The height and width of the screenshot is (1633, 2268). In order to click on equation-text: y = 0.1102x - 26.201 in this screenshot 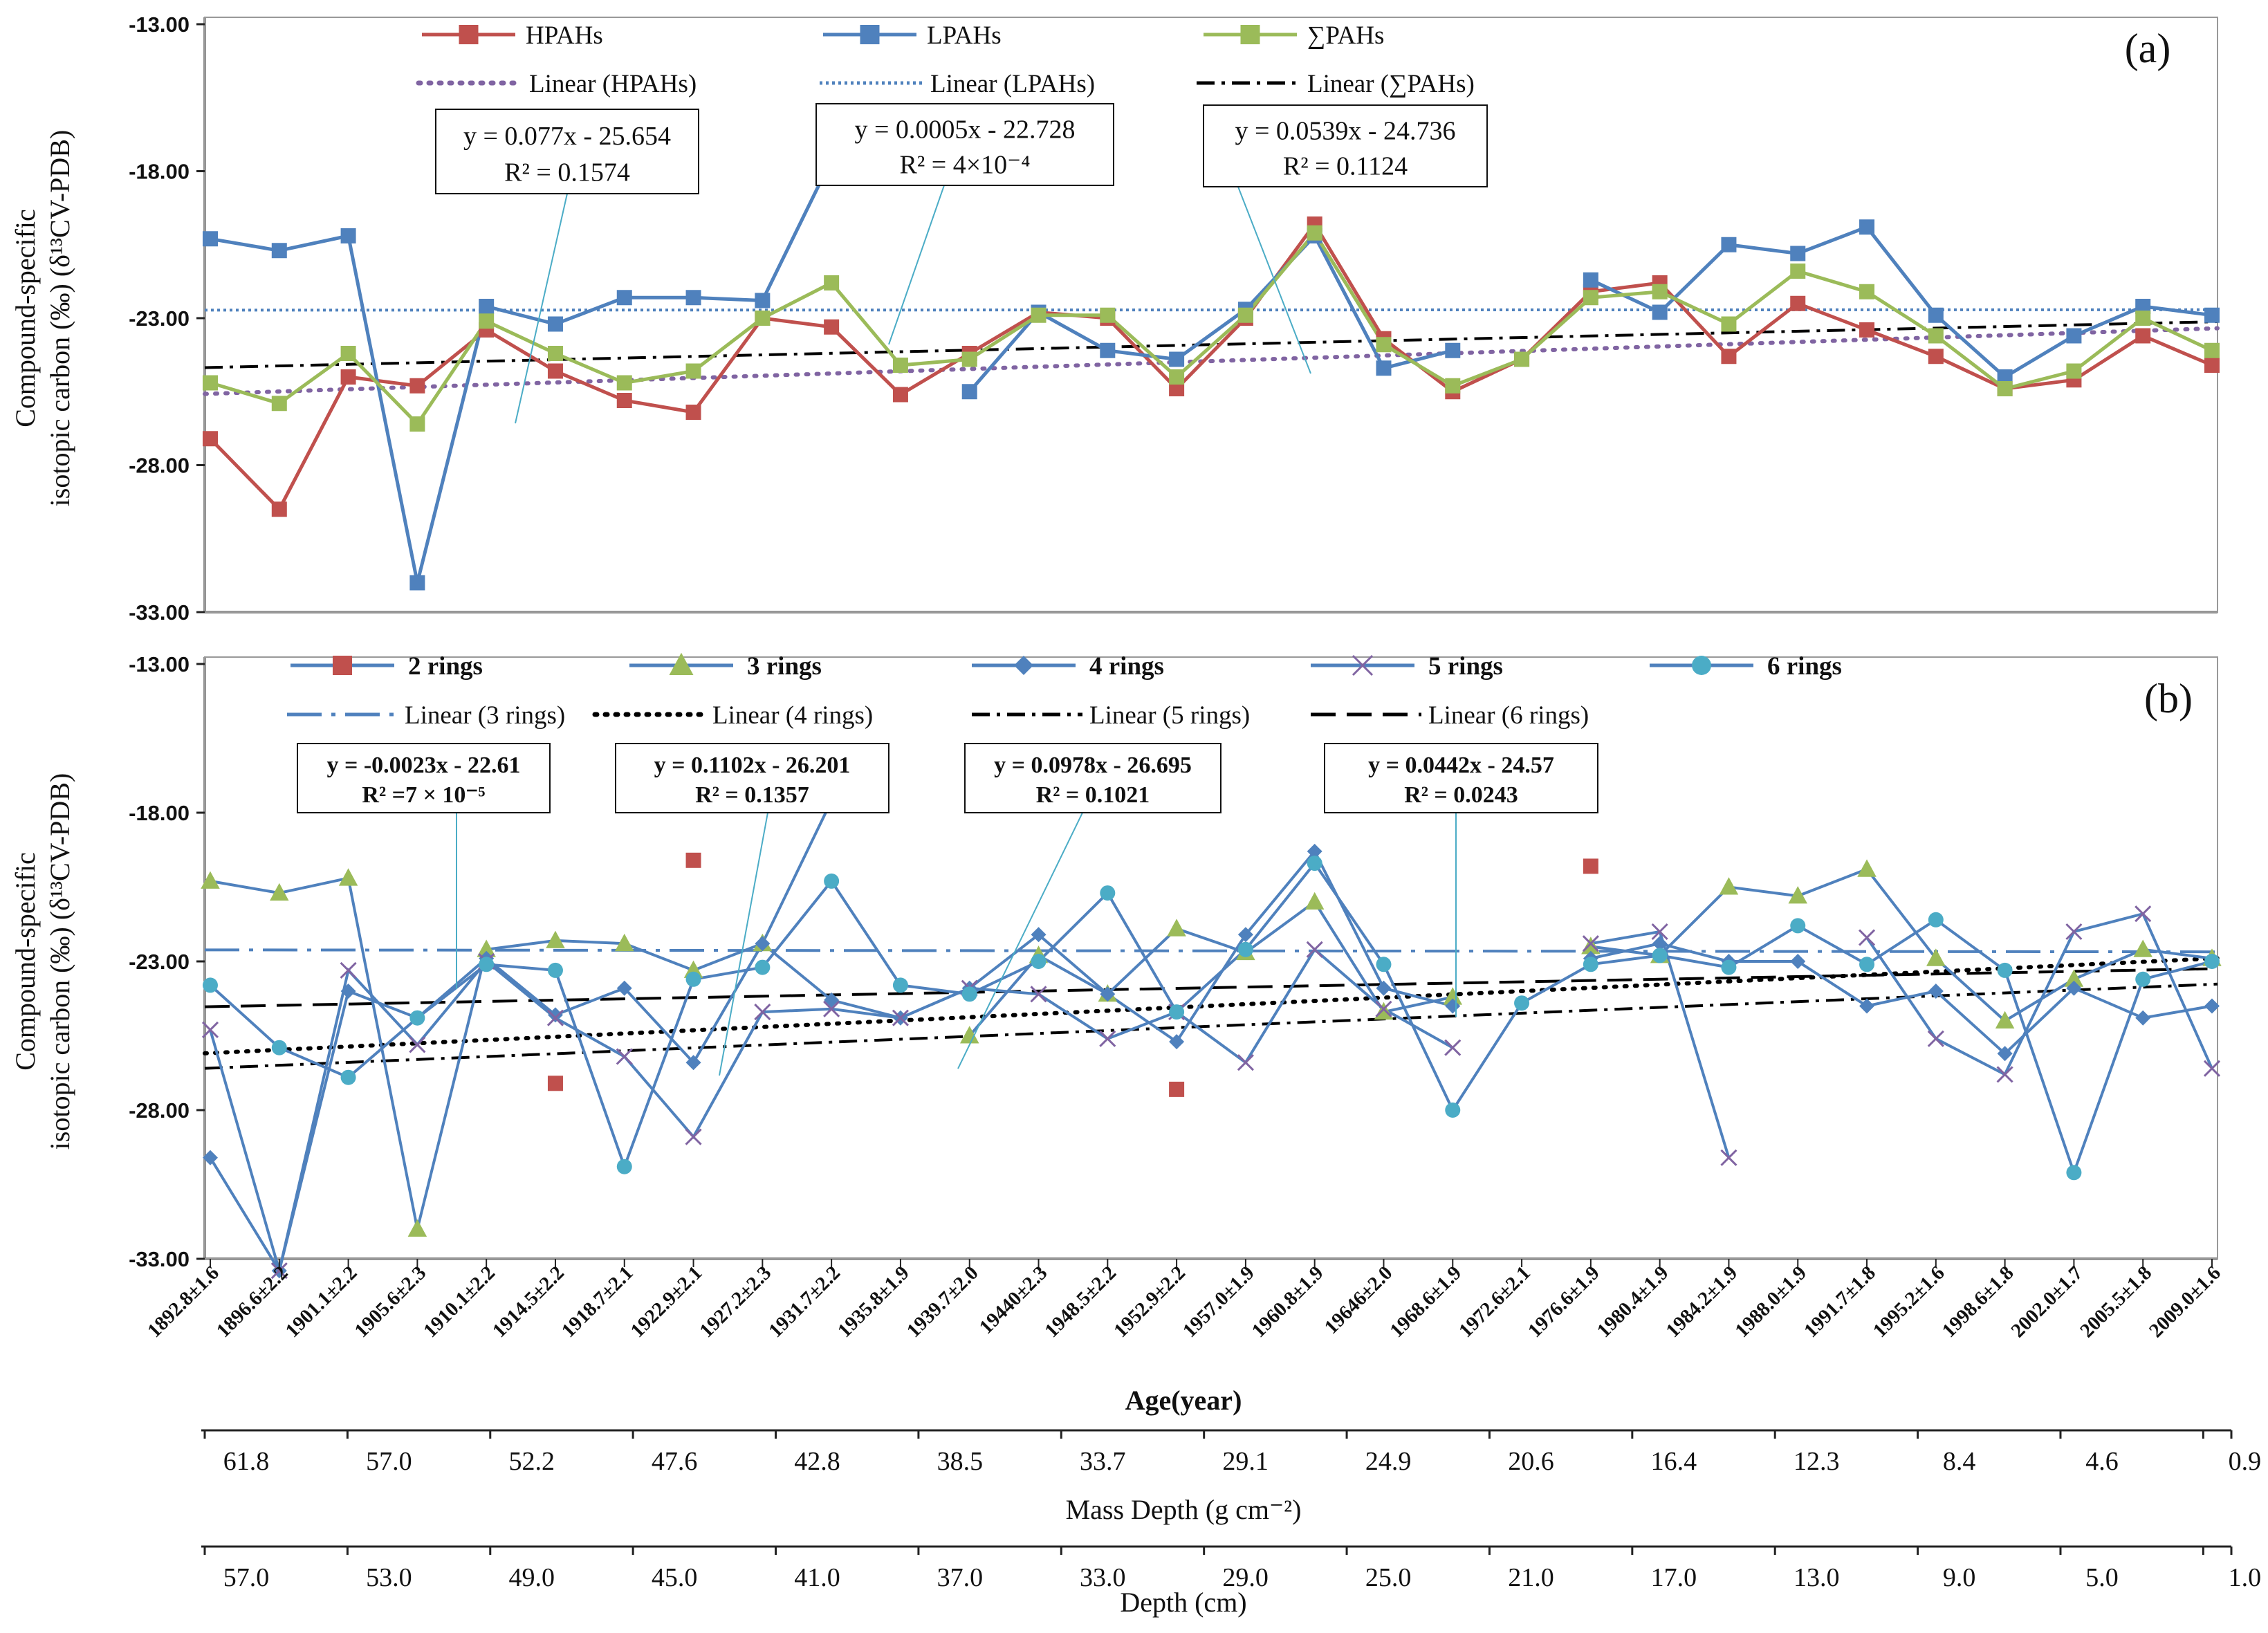, I will do `click(752, 765)`.